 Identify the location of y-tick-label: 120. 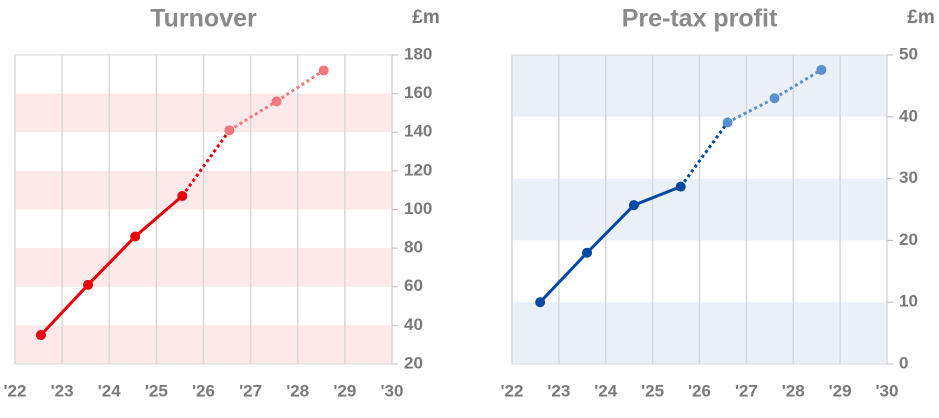
(418, 169).